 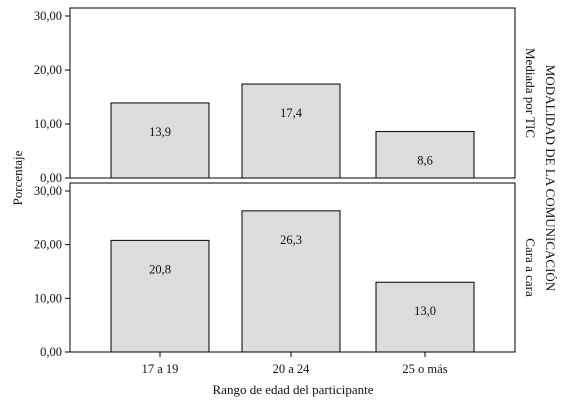 I want to click on x-tick-label: 20 a 24, so click(x=292, y=369).